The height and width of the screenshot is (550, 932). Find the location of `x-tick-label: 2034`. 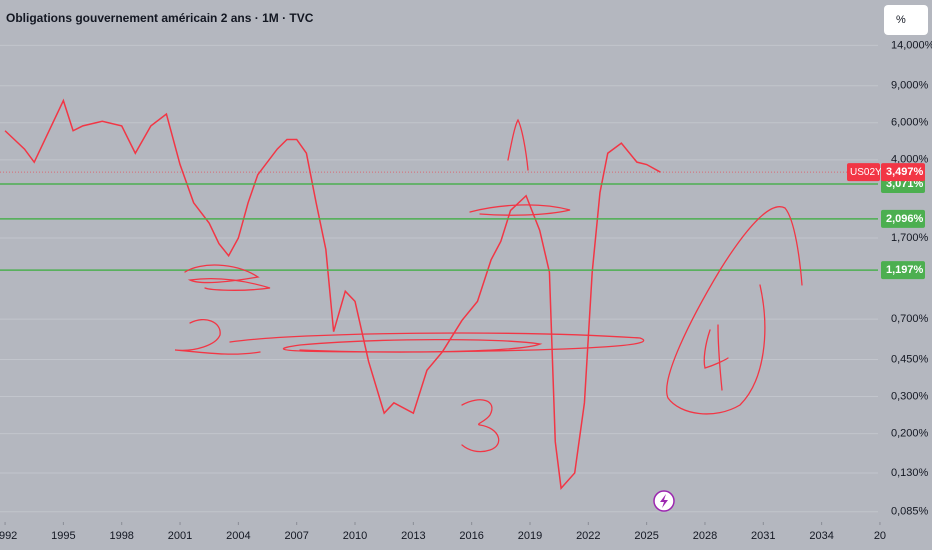

x-tick-label: 2034 is located at coordinates (821, 536).